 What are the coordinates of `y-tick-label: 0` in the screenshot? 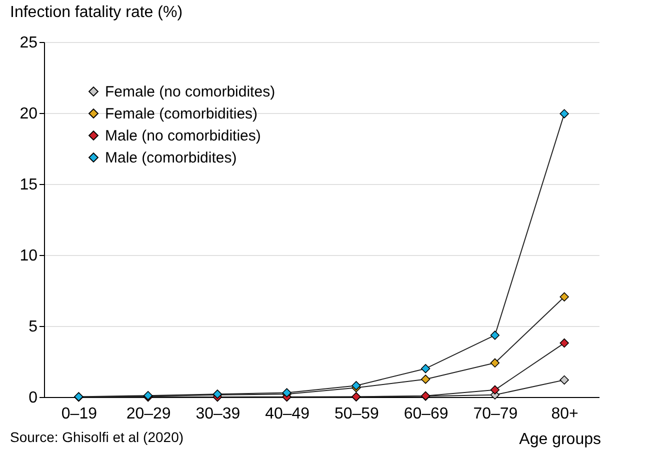 It's located at (33, 398).